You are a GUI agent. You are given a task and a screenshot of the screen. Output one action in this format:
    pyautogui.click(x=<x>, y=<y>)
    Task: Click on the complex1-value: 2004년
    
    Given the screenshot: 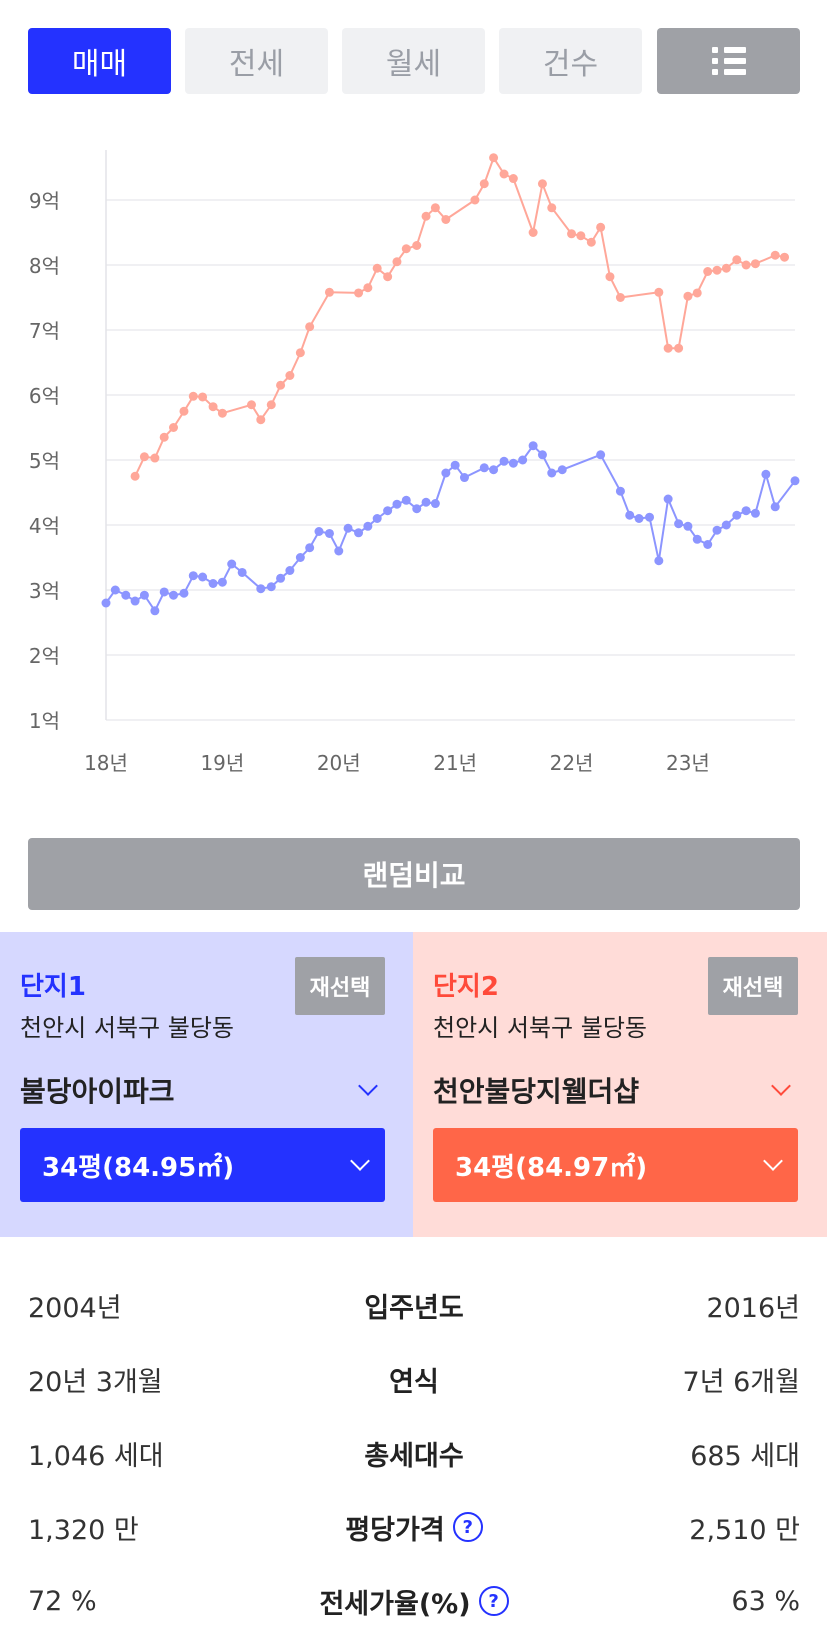 What is the action you would take?
    pyautogui.click(x=75, y=1308)
    